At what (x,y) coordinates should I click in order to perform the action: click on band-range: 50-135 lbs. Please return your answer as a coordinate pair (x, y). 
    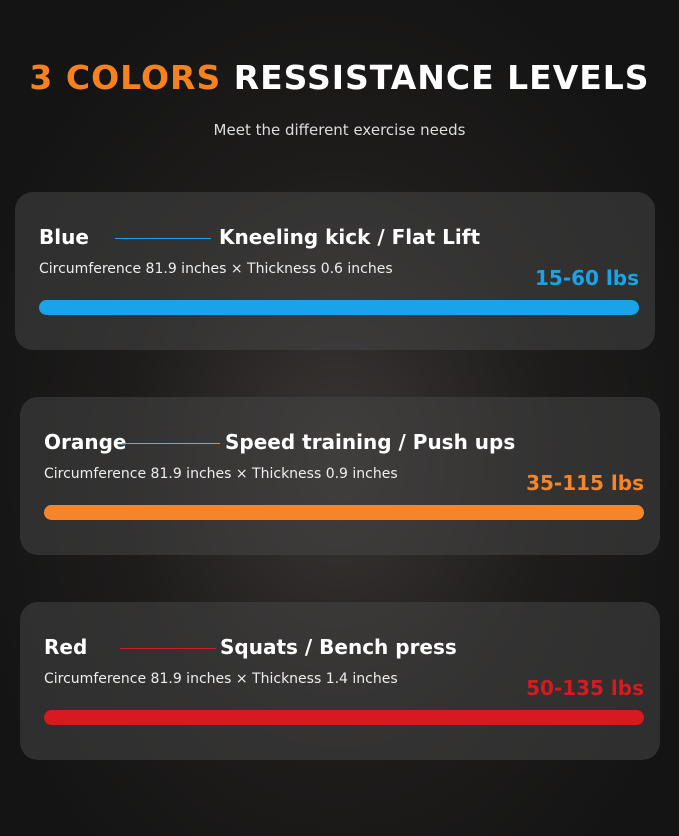
    Looking at the image, I should click on (585, 688).